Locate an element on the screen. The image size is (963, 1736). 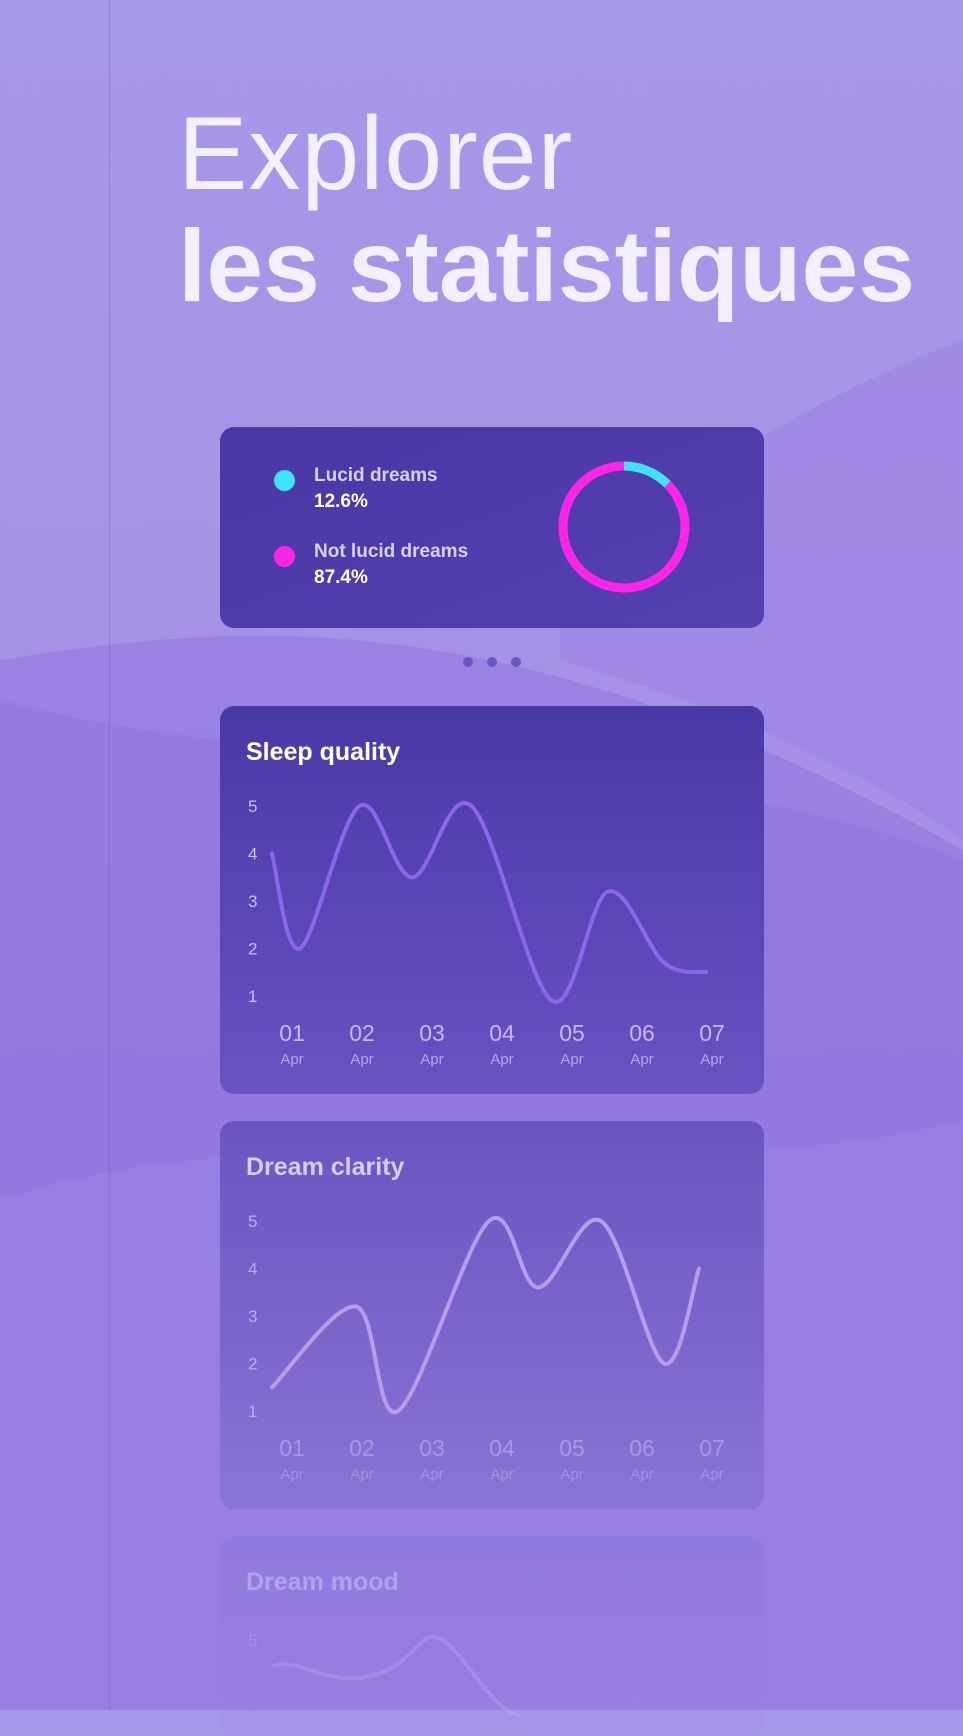
donut-slice-lucid is located at coordinates (624, 527).